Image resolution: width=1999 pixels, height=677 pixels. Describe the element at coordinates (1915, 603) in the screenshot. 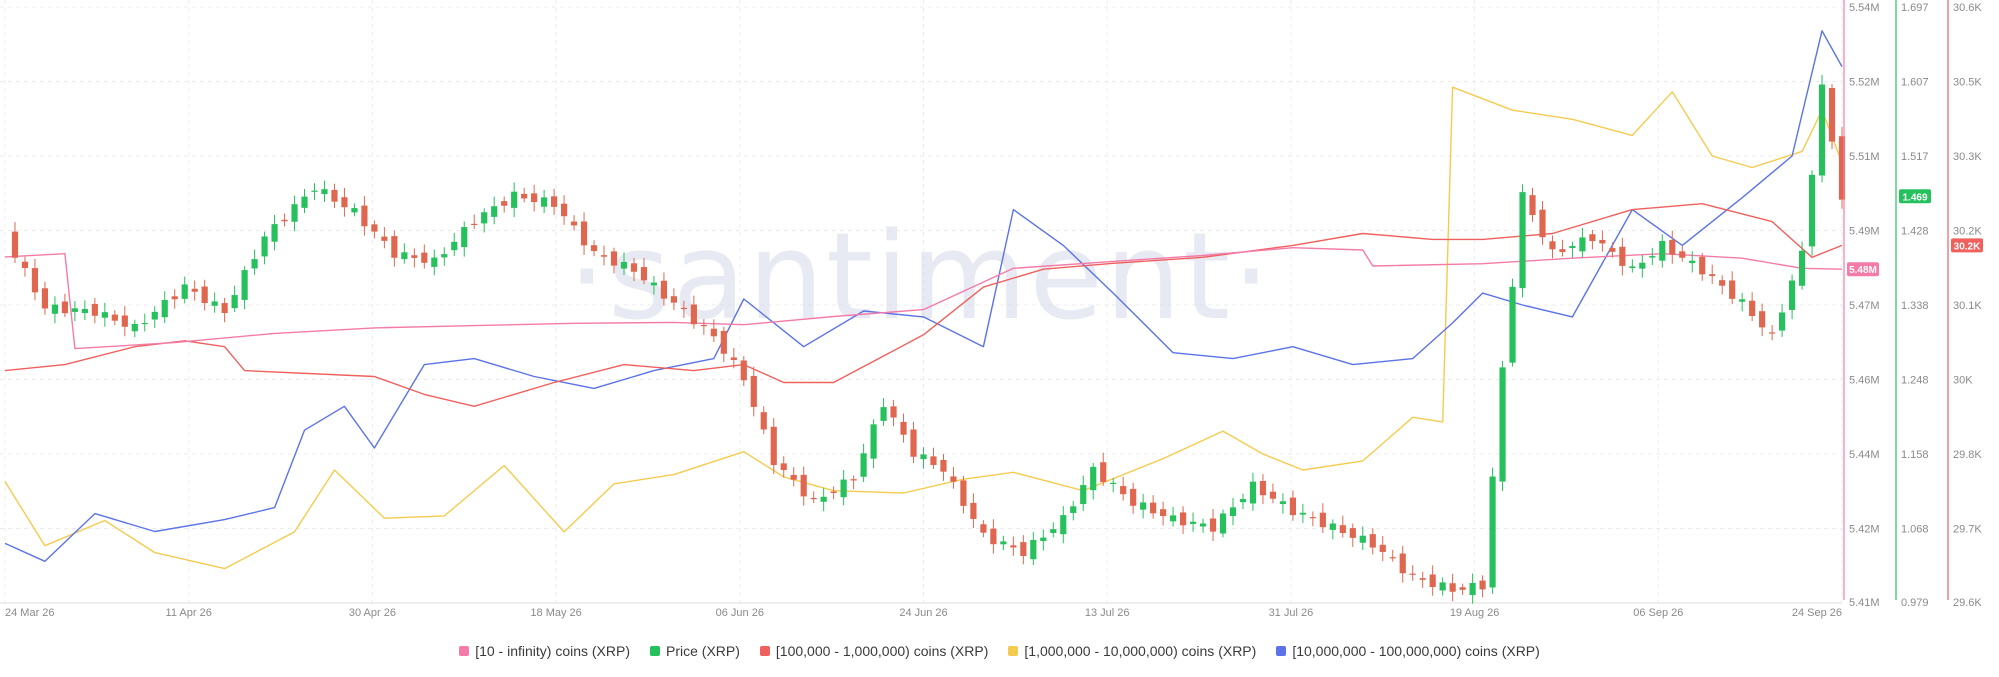

I see `y-tick-label: 0.979` at that location.